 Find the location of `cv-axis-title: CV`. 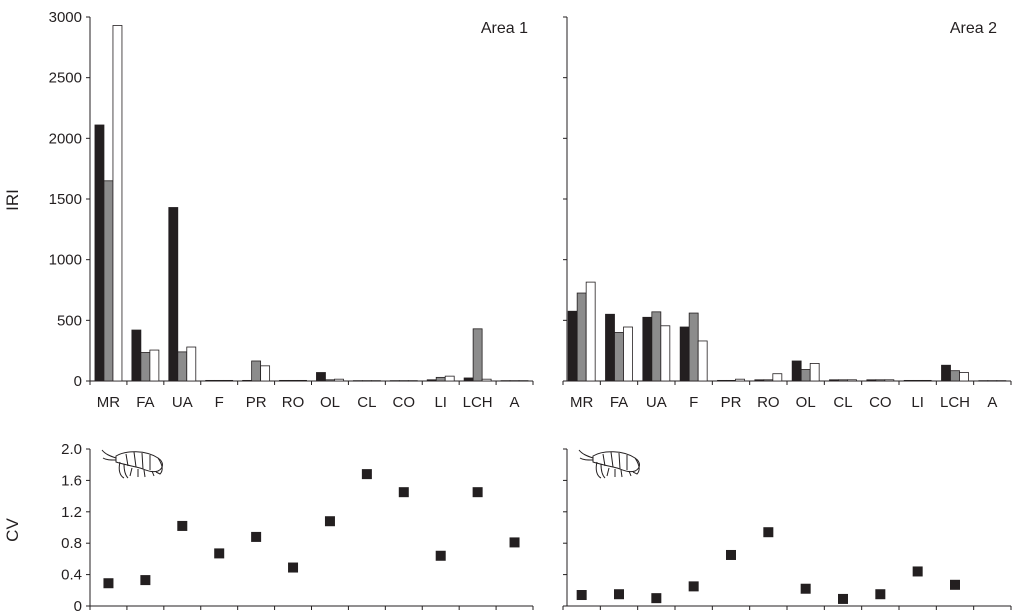

cv-axis-title: CV is located at coordinates (12, 530).